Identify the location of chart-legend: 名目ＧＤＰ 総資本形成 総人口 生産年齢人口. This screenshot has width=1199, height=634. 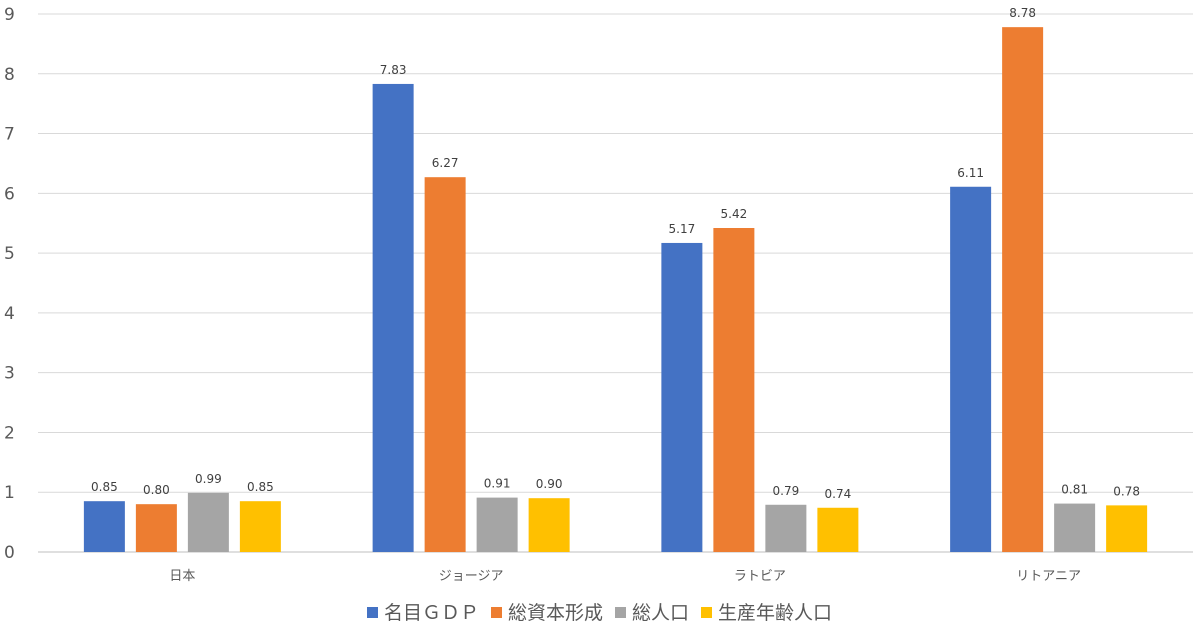
(599, 611).